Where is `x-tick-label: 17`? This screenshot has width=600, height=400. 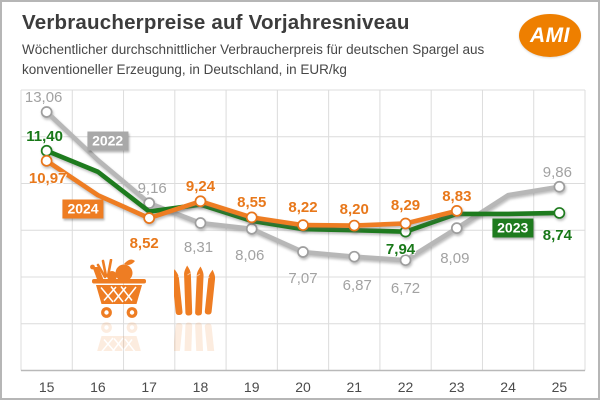 x-tick-label: 17 is located at coordinates (149, 387).